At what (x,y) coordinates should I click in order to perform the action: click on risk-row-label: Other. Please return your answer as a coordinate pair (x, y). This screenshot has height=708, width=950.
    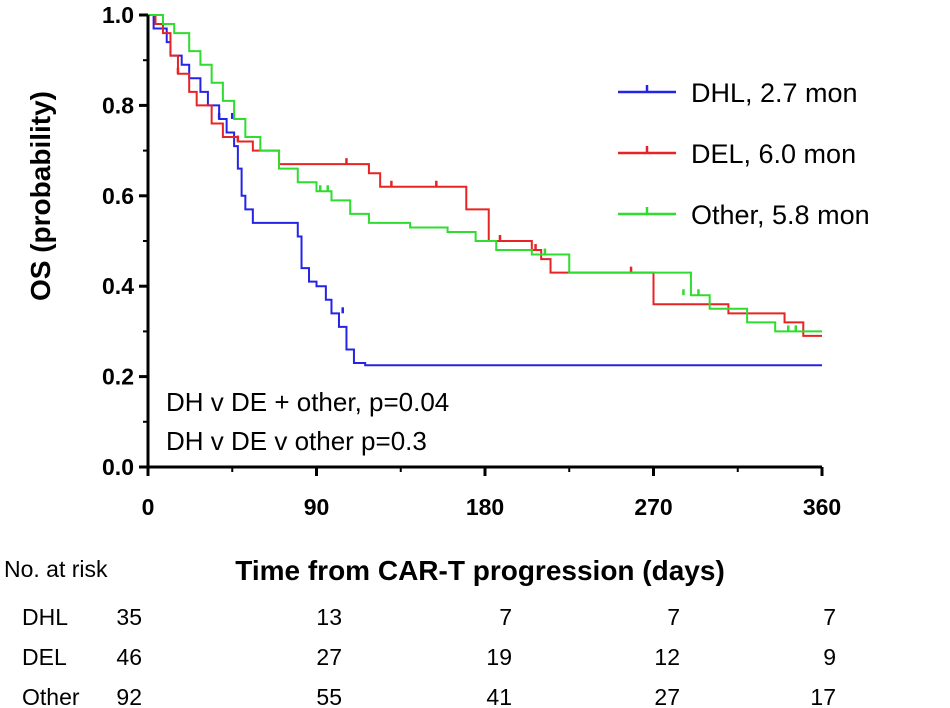
    Looking at the image, I should click on (51, 696).